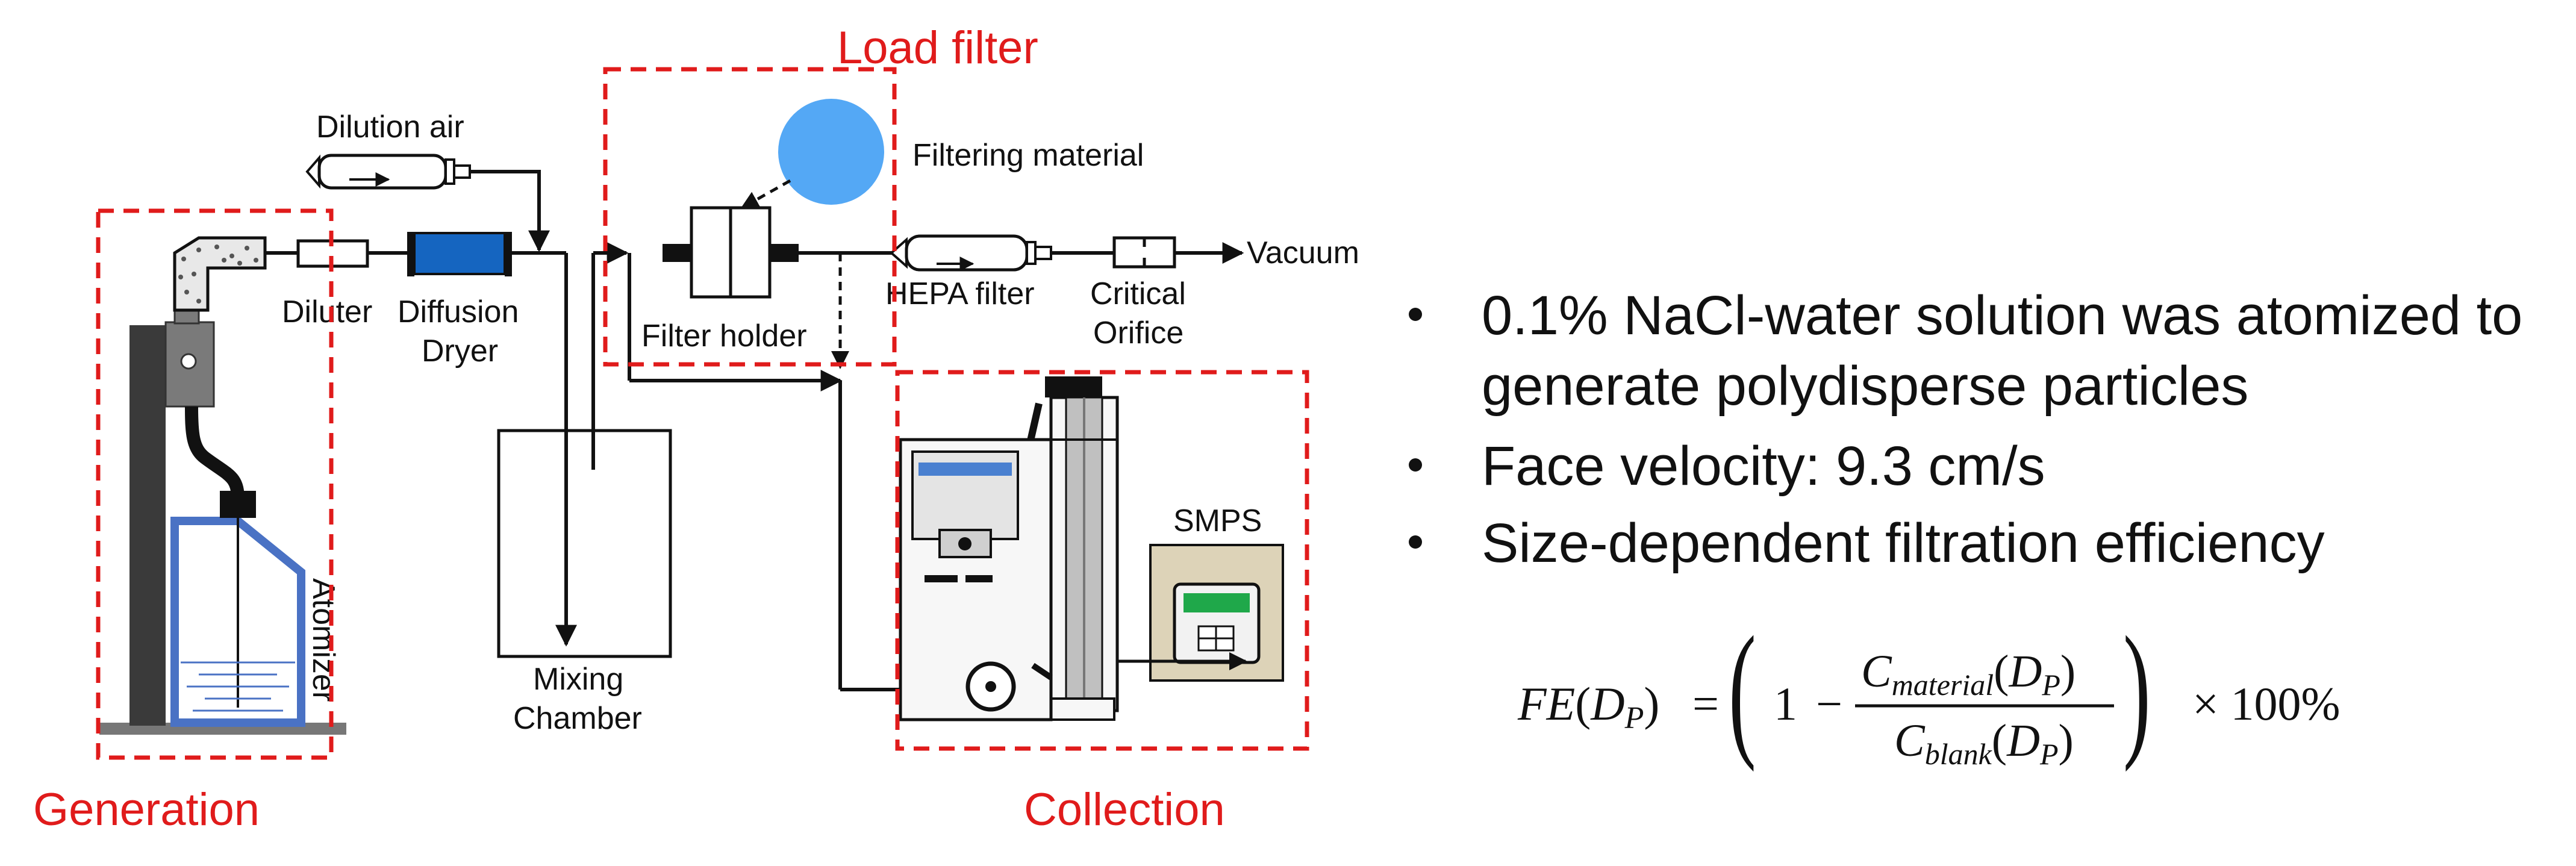 The width and height of the screenshot is (2576, 866). Describe the element at coordinates (427, 203) in the screenshot. I see `dilution-air-syringe` at that location.